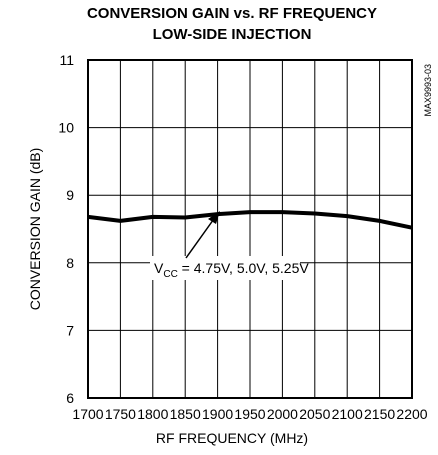 The height and width of the screenshot is (455, 438). I want to click on x-tick-label: 1850, so click(185, 414).